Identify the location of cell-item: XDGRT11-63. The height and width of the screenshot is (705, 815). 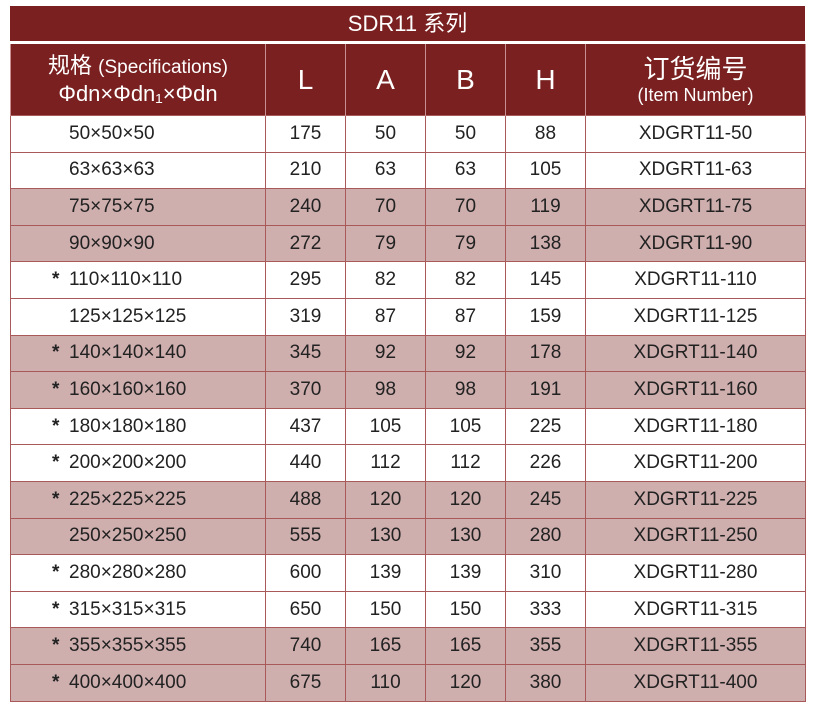
(695, 170).